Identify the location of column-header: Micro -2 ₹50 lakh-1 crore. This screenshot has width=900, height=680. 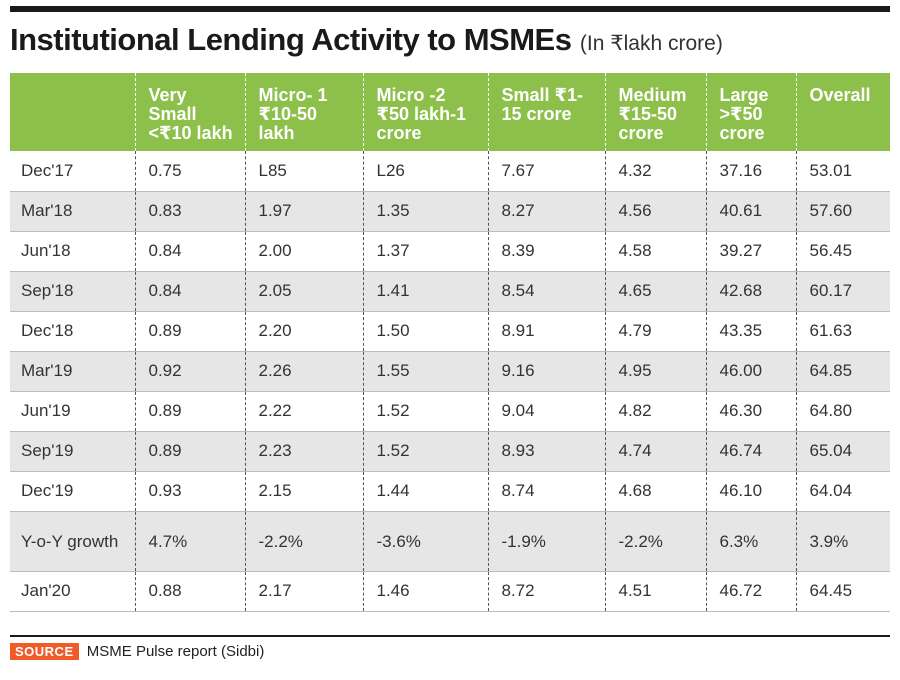
(425, 112).